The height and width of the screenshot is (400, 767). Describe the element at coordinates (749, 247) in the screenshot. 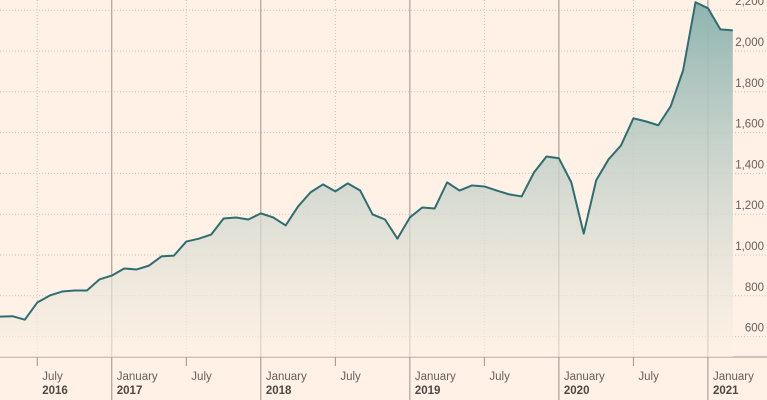

I see `y-tick-label: 1,000` at that location.